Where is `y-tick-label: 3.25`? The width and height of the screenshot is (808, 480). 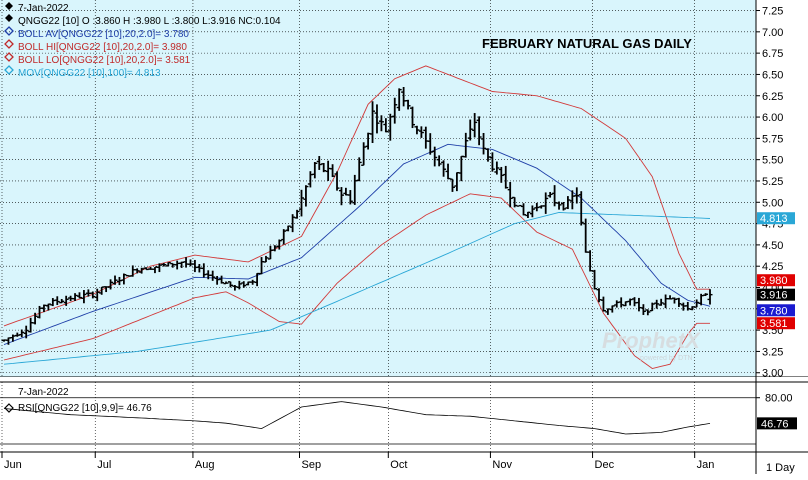 y-tick-label: 3.25 is located at coordinates (772, 352).